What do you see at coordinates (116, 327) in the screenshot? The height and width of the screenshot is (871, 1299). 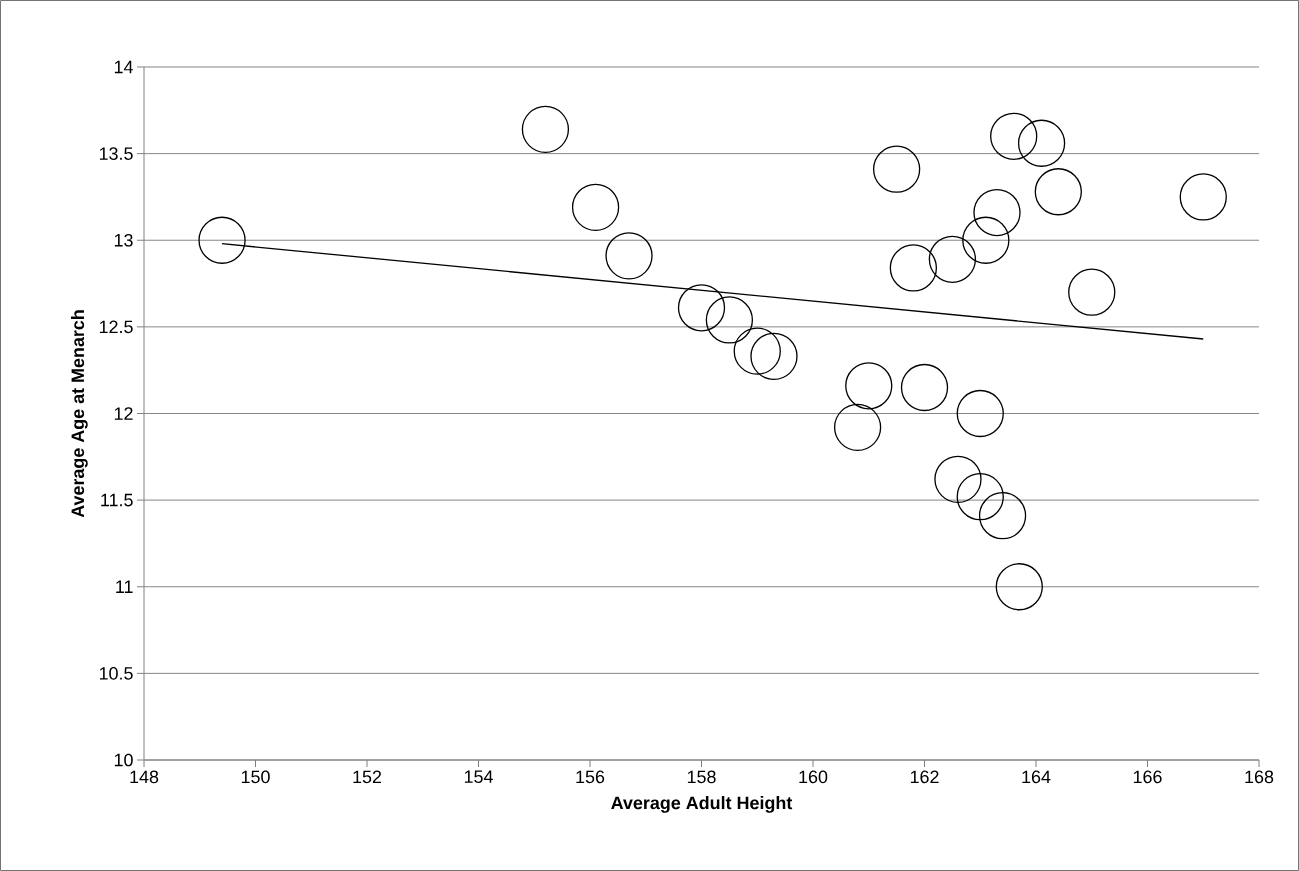 I see `y-tick-label: 12.5` at bounding box center [116, 327].